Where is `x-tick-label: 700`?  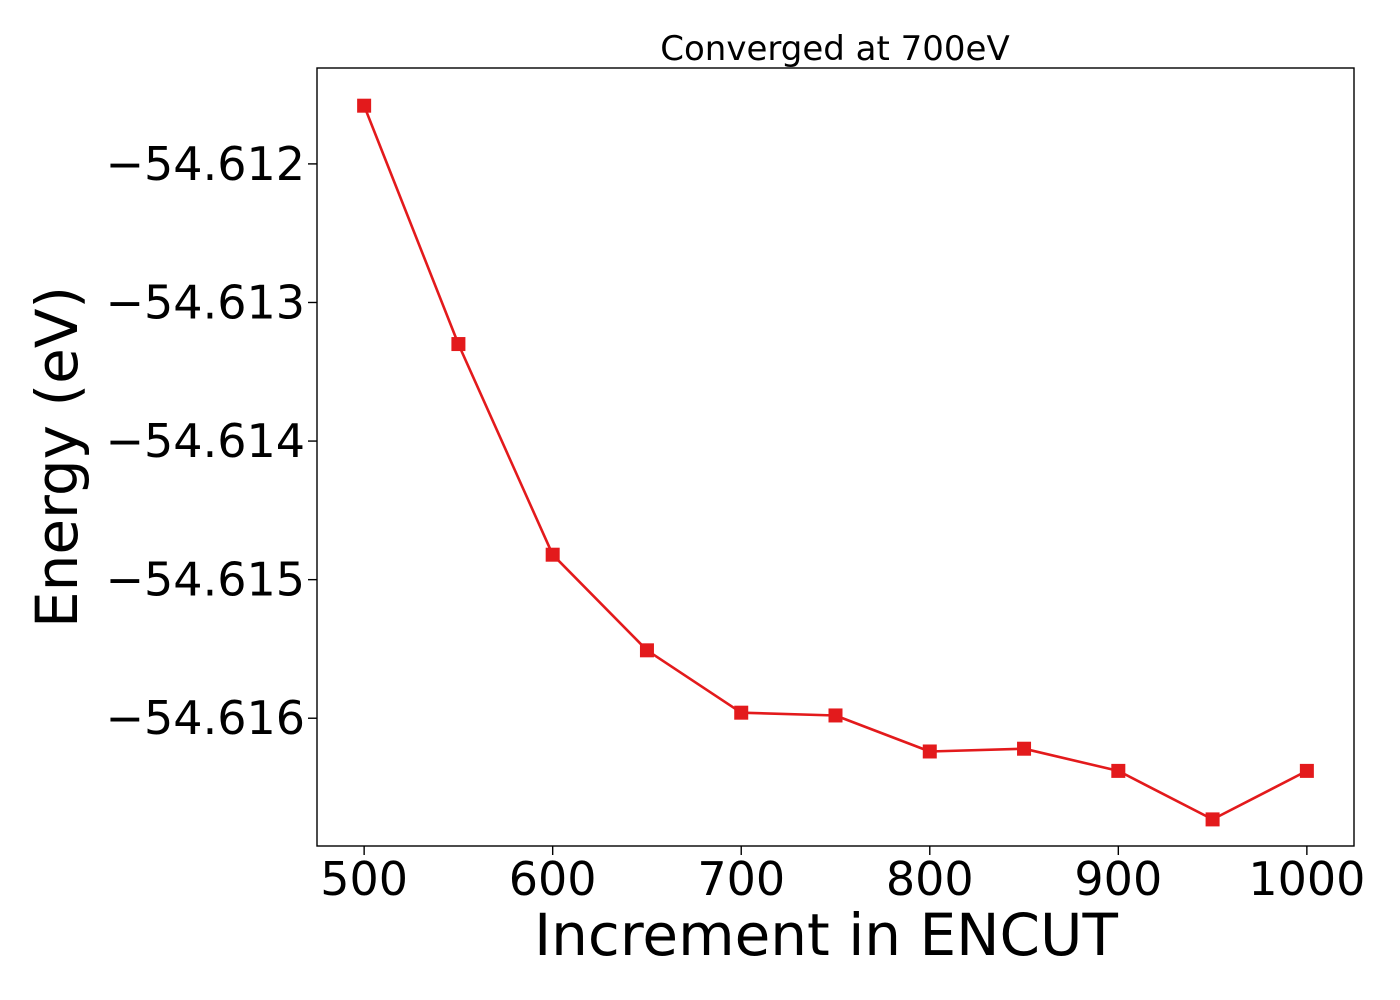
x-tick-label: 700 is located at coordinates (741, 879).